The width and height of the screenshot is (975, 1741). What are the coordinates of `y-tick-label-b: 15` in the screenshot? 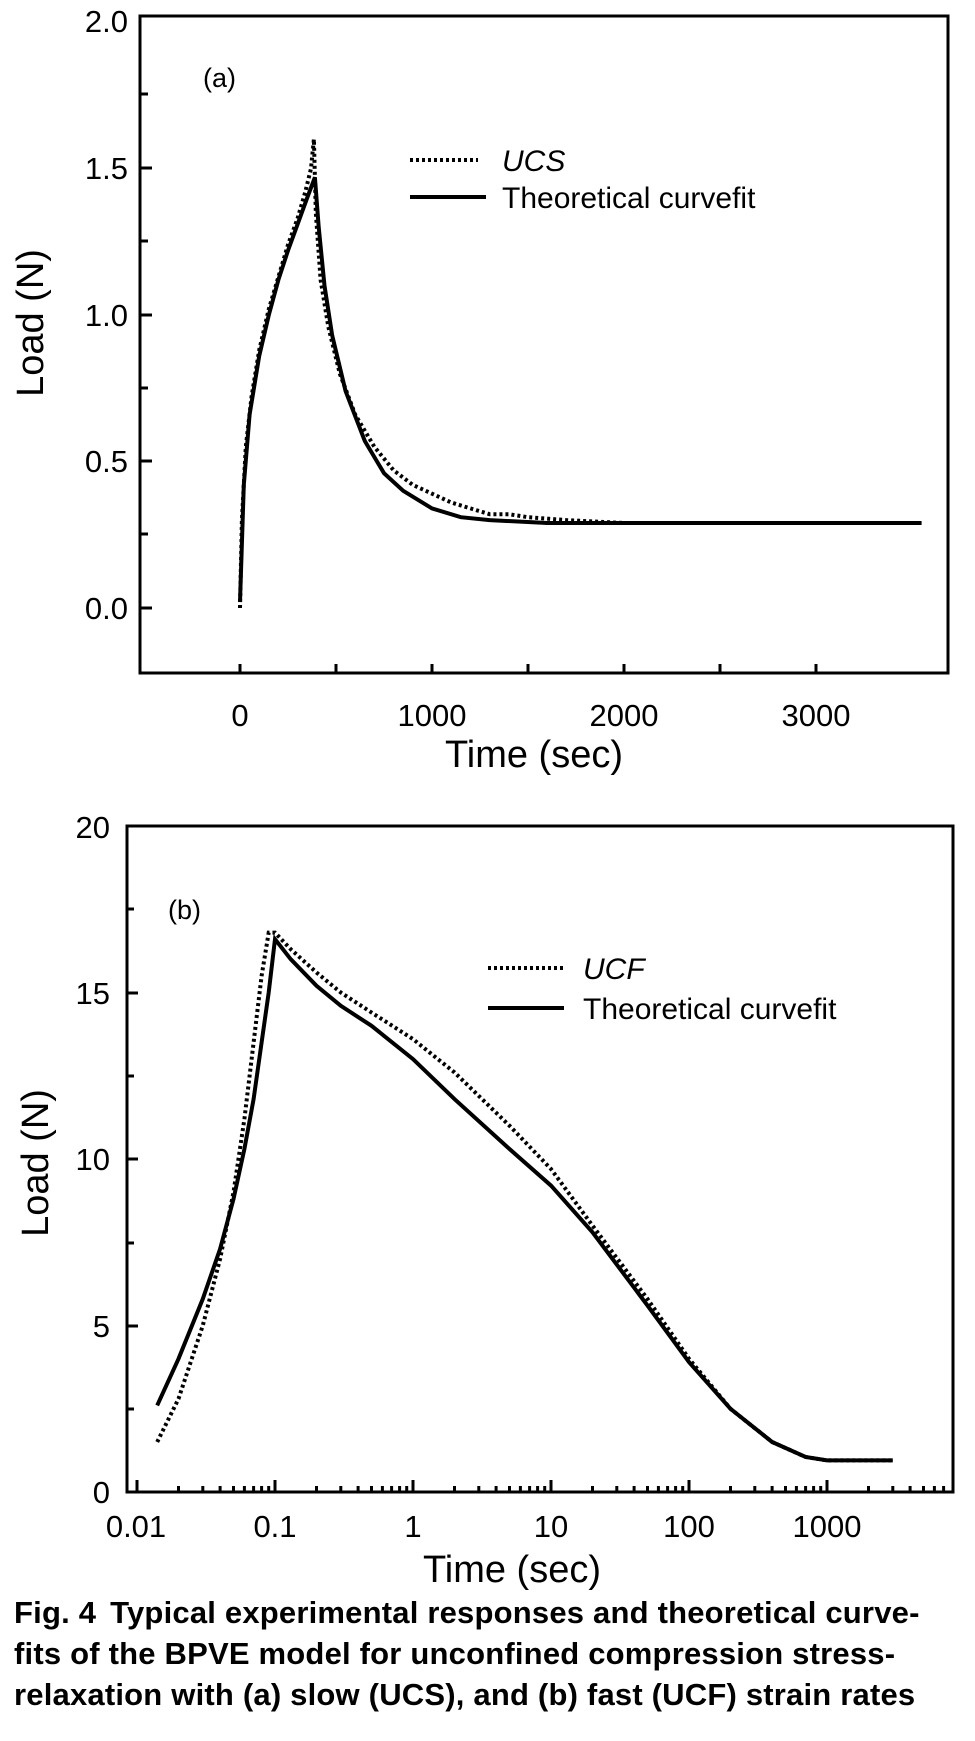 It's located at (93, 993).